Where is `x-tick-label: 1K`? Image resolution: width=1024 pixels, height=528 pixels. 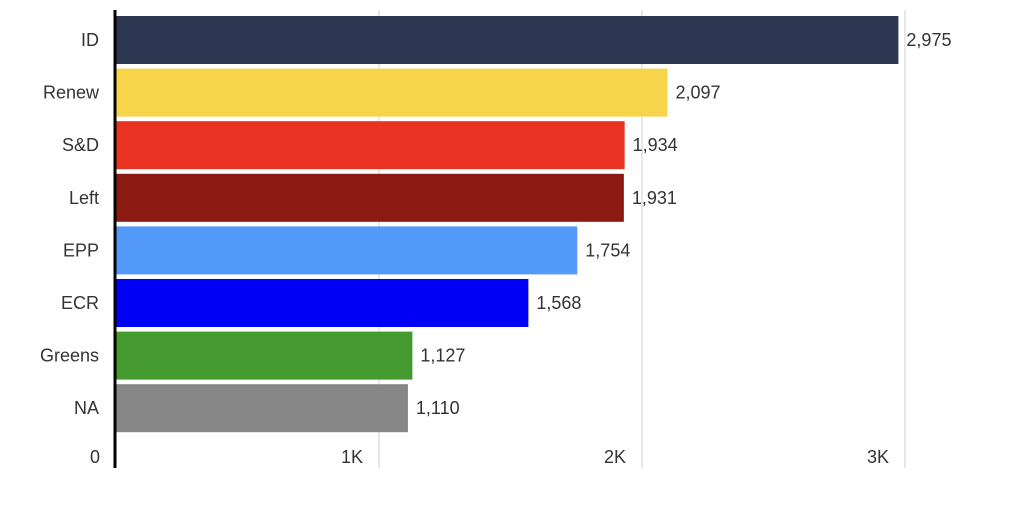
x-tick-label: 1K is located at coordinates (352, 457).